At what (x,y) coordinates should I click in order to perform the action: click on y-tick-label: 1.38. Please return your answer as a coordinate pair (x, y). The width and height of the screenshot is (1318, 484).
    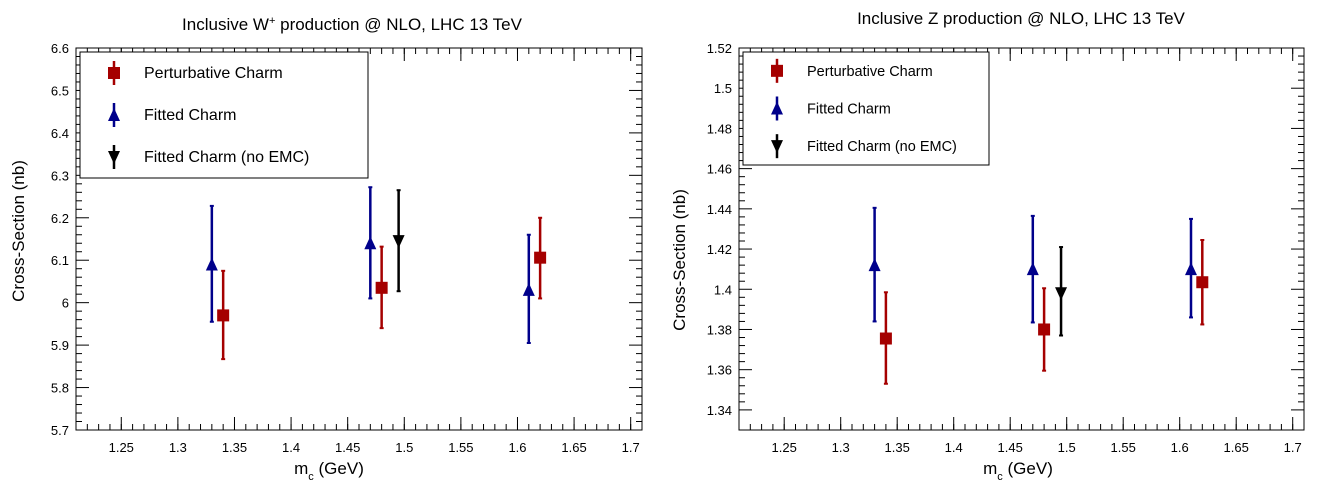
    Looking at the image, I should click on (719, 329).